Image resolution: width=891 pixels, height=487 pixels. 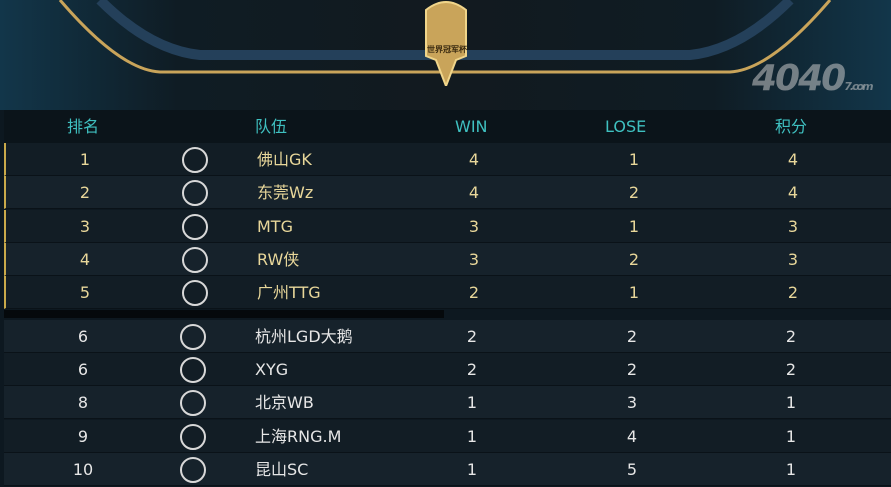 What do you see at coordinates (447, 402) in the screenshot?
I see `table-row: 8 北京WB 1 3 1` at bounding box center [447, 402].